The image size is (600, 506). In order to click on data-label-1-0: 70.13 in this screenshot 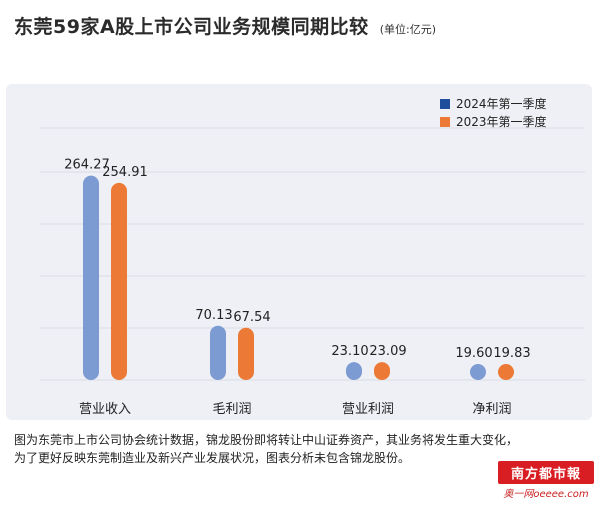, I will do `click(213, 315)`.